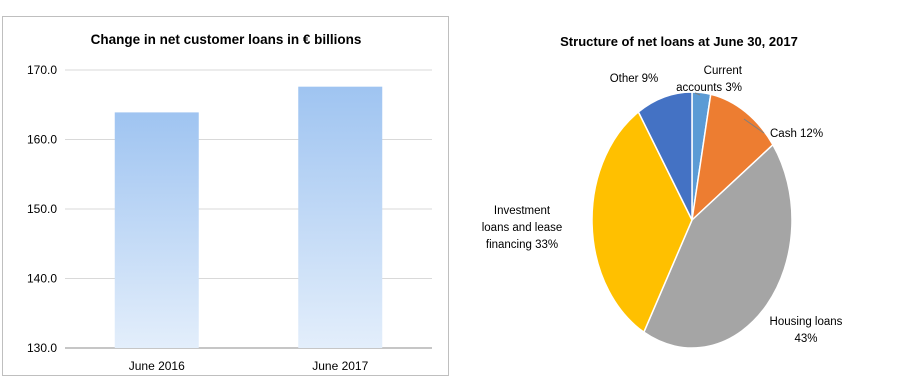 The image size is (913, 379). I want to click on y-tick-label: 130.0, so click(42, 348).